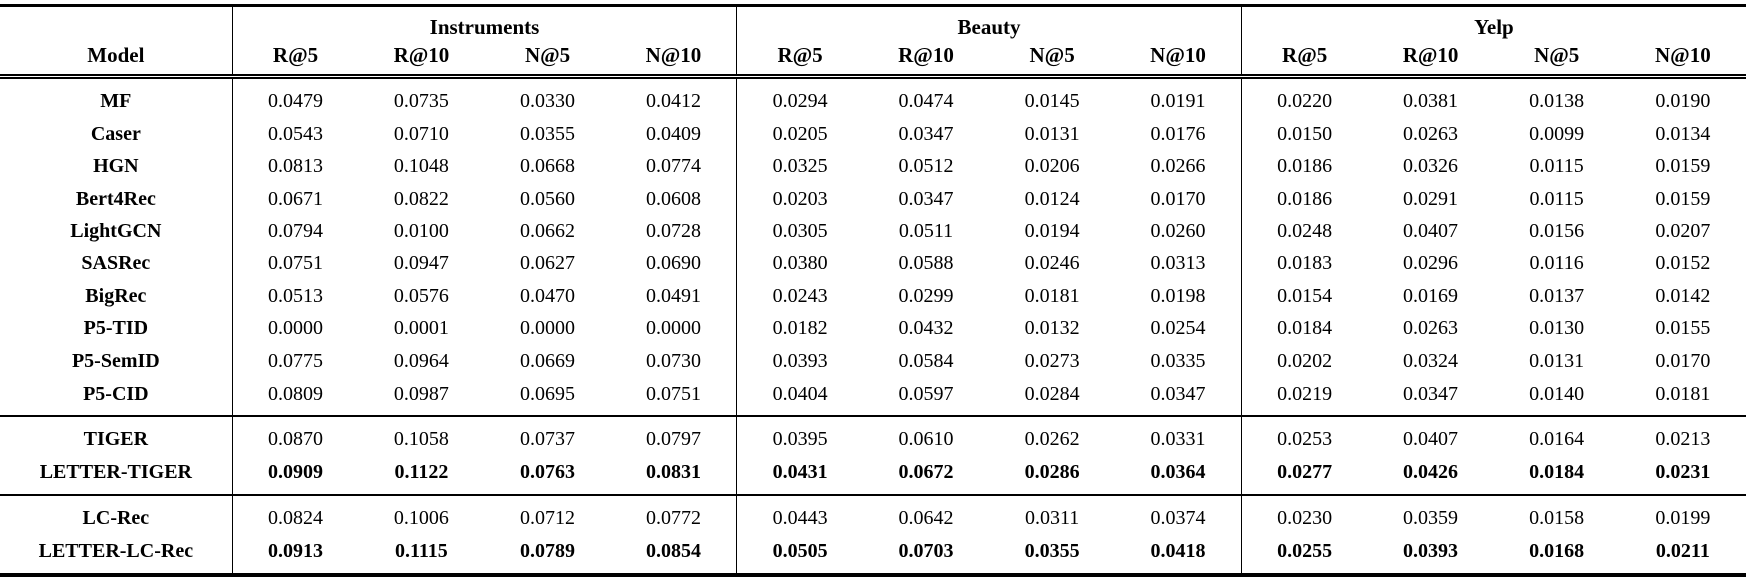 This screenshot has height=581, width=1746. I want to click on metric-value-cell: 0.0597, so click(926, 393).